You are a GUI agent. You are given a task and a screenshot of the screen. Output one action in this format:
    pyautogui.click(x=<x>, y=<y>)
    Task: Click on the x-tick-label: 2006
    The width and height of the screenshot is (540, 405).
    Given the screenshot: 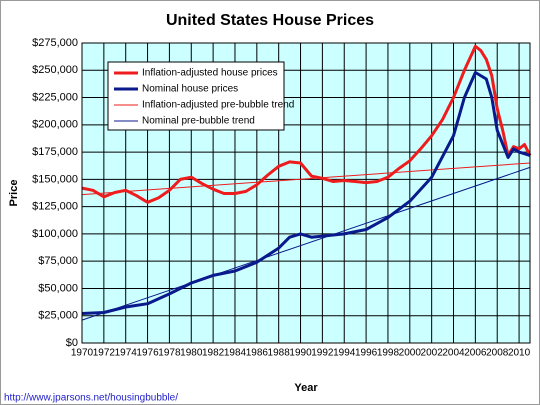 What is the action you would take?
    pyautogui.click(x=475, y=353)
    